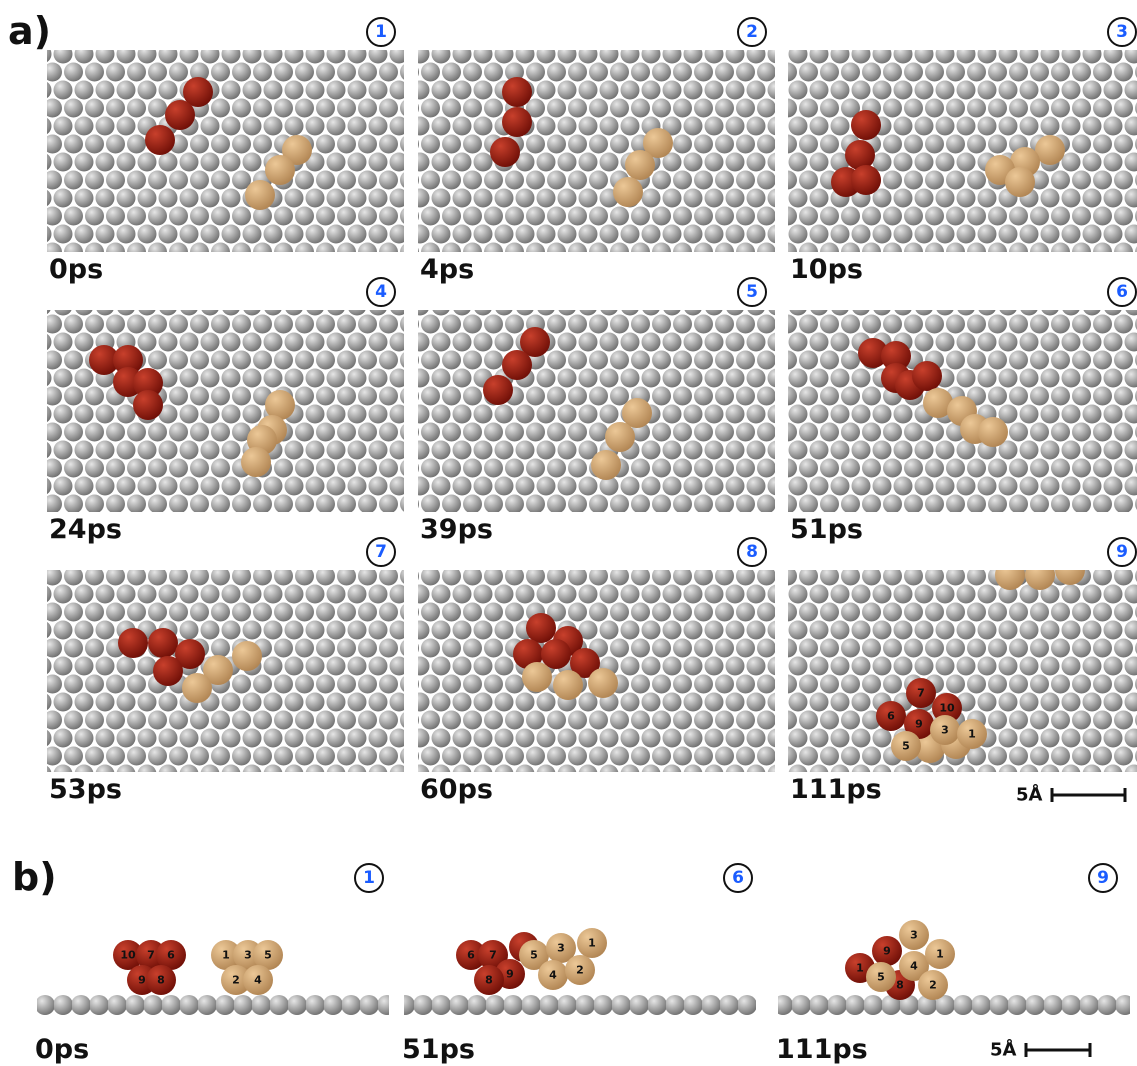  Describe the element at coordinates (34, 877) in the screenshot. I see `figure-label: b)` at that location.